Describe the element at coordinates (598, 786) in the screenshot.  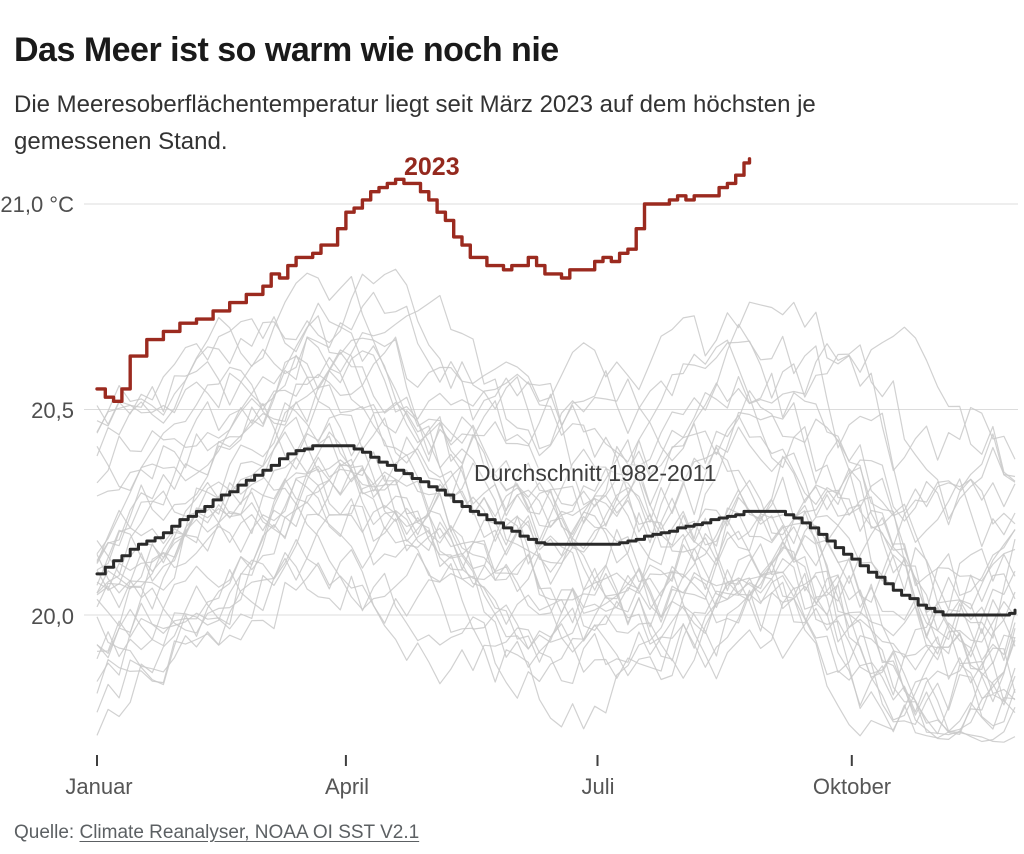
I see `x-axis-label-juli: Juli` at that location.